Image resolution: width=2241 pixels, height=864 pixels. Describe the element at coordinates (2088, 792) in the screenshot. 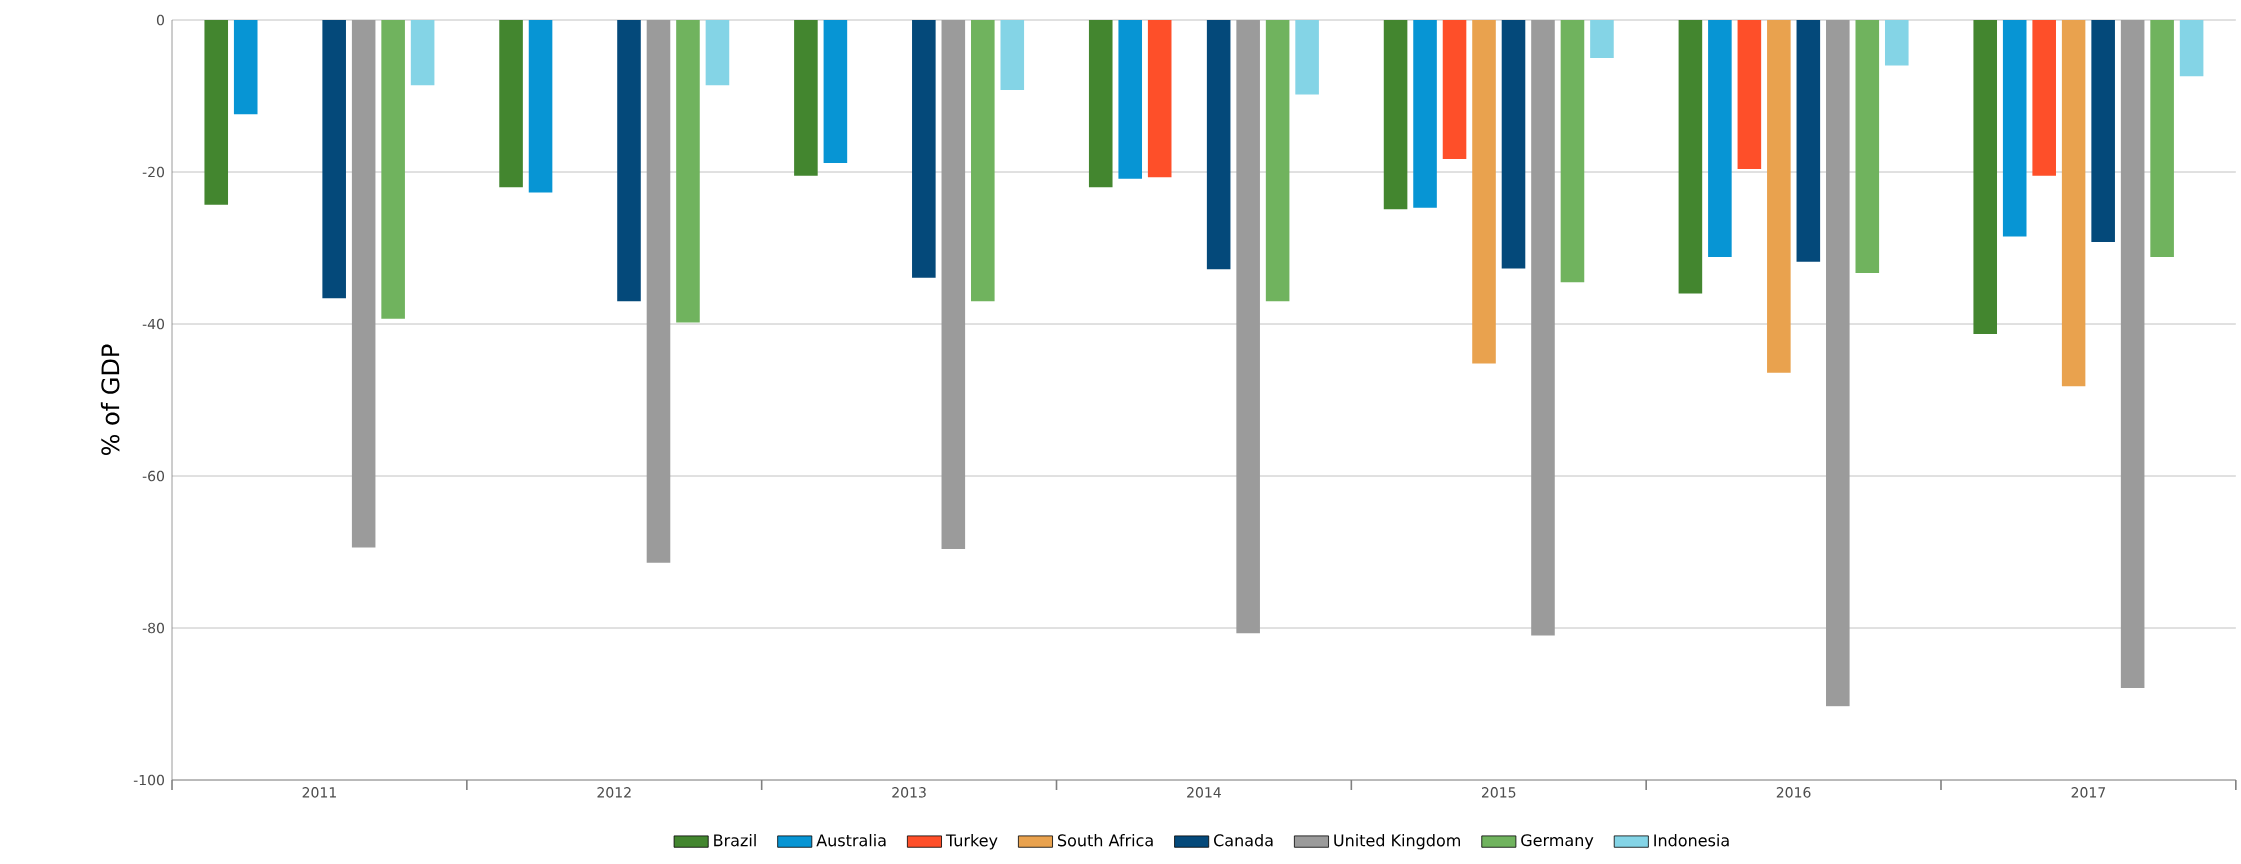

I see `x-tick-label: 2017` at that location.